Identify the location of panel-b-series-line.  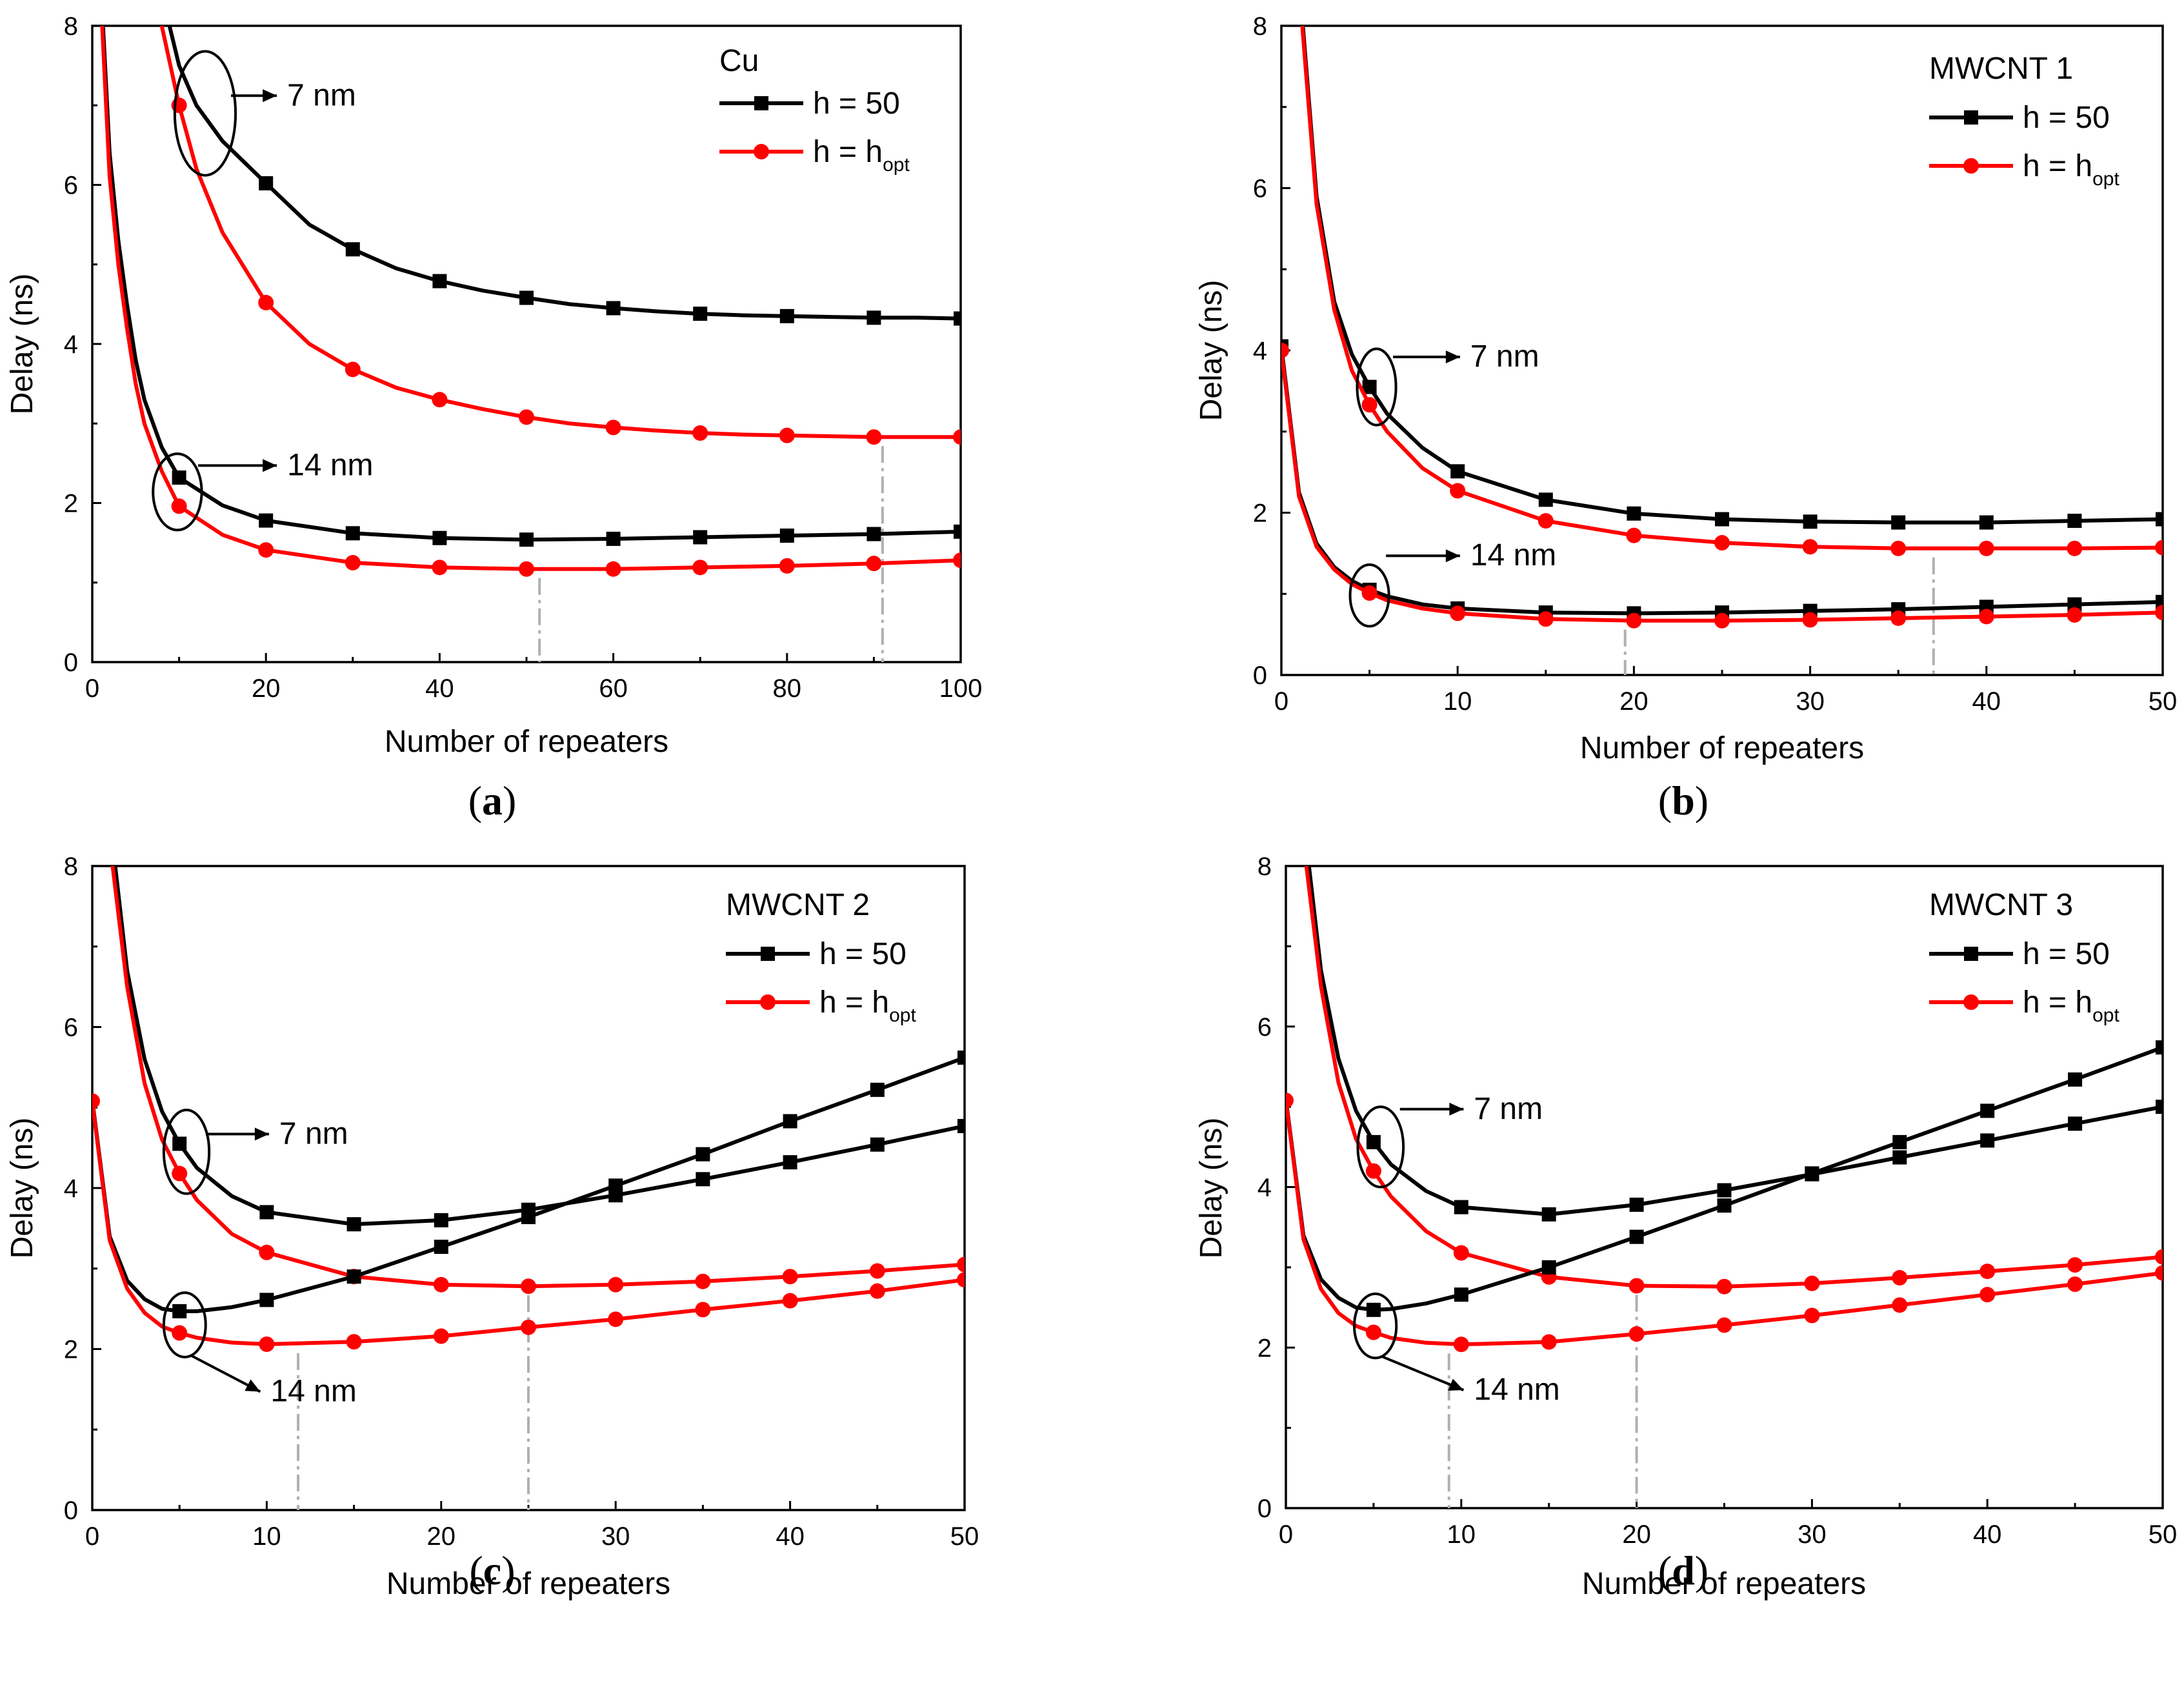
(1731, 288).